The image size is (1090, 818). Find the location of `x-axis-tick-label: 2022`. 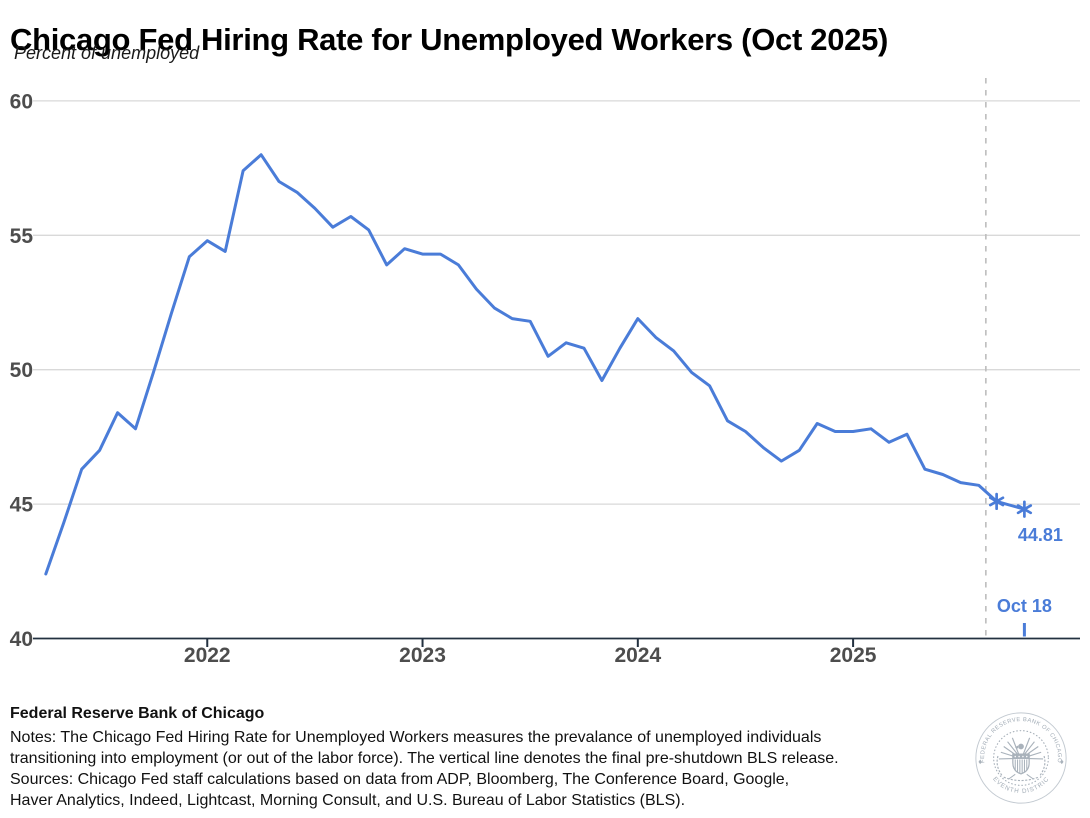

x-axis-tick-label: 2022 is located at coordinates (207, 655).